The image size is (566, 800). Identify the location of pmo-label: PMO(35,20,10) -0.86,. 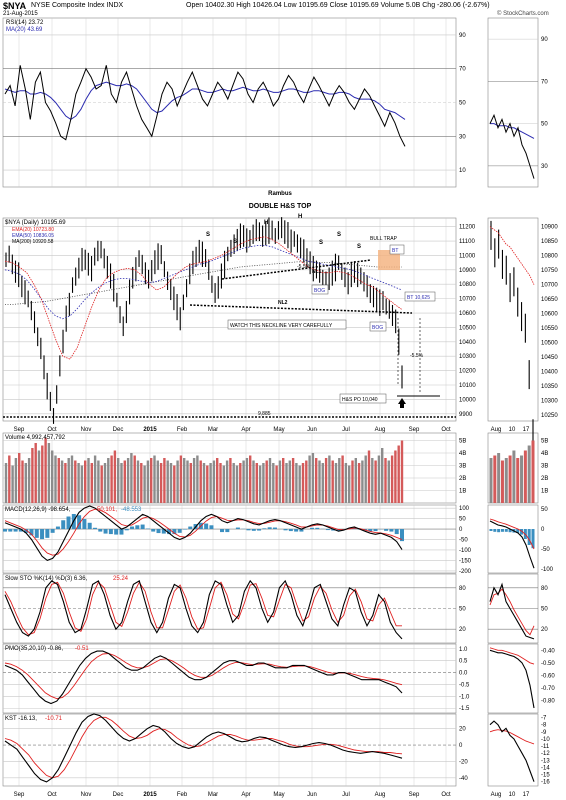
(34, 649).